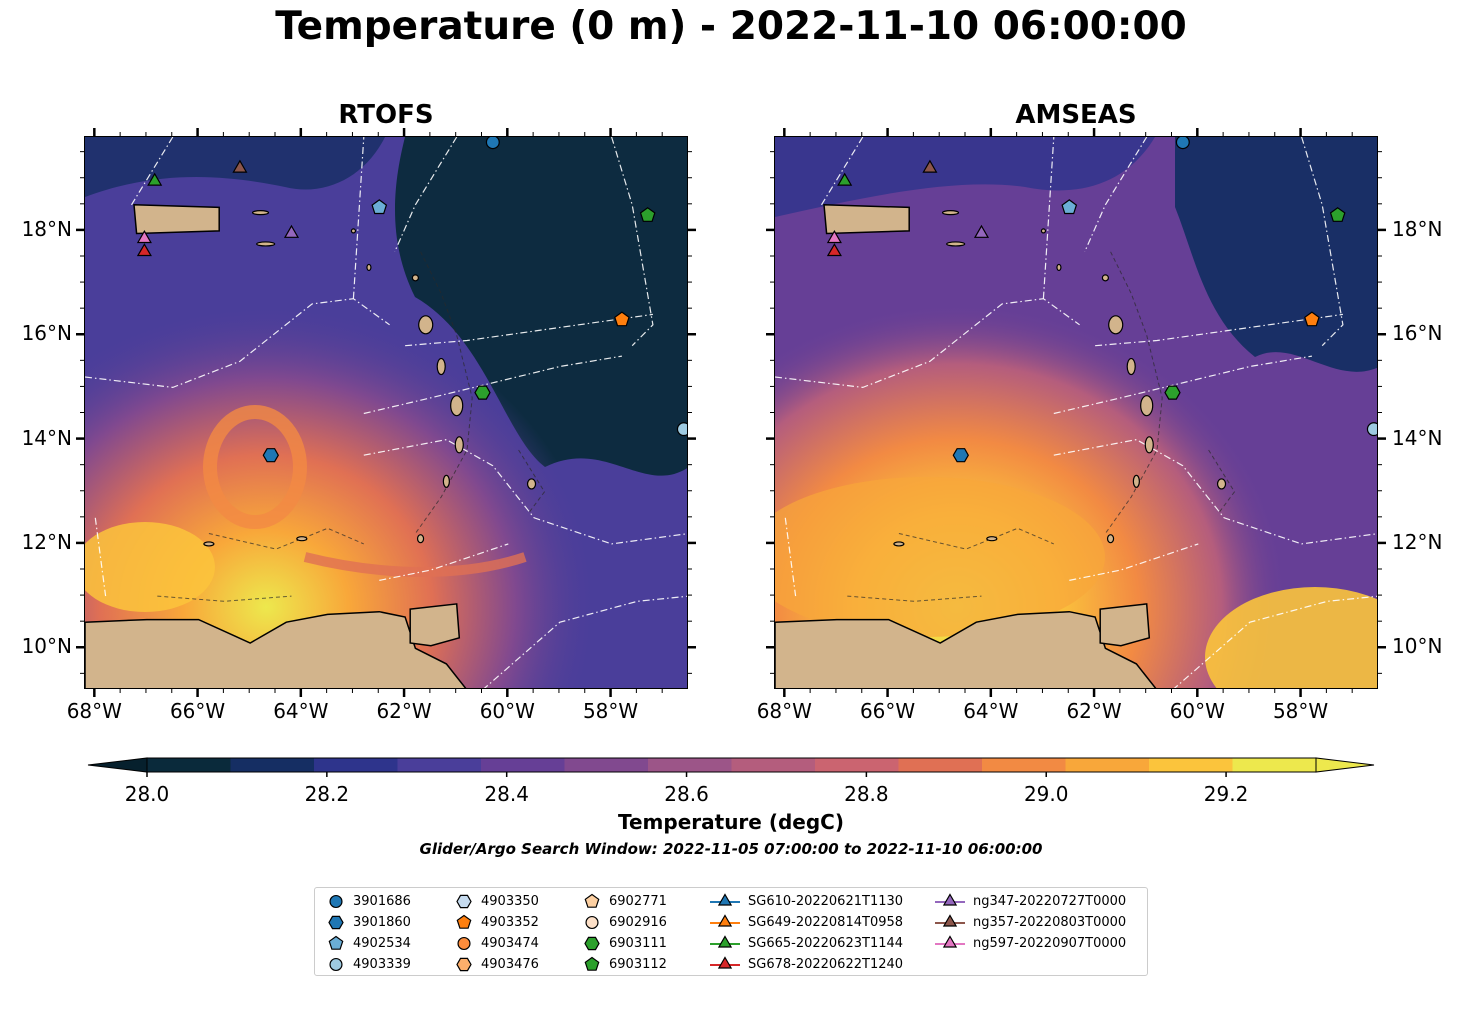  Describe the element at coordinates (510, 943) in the screenshot. I see `legend-label: 4903474` at that location.